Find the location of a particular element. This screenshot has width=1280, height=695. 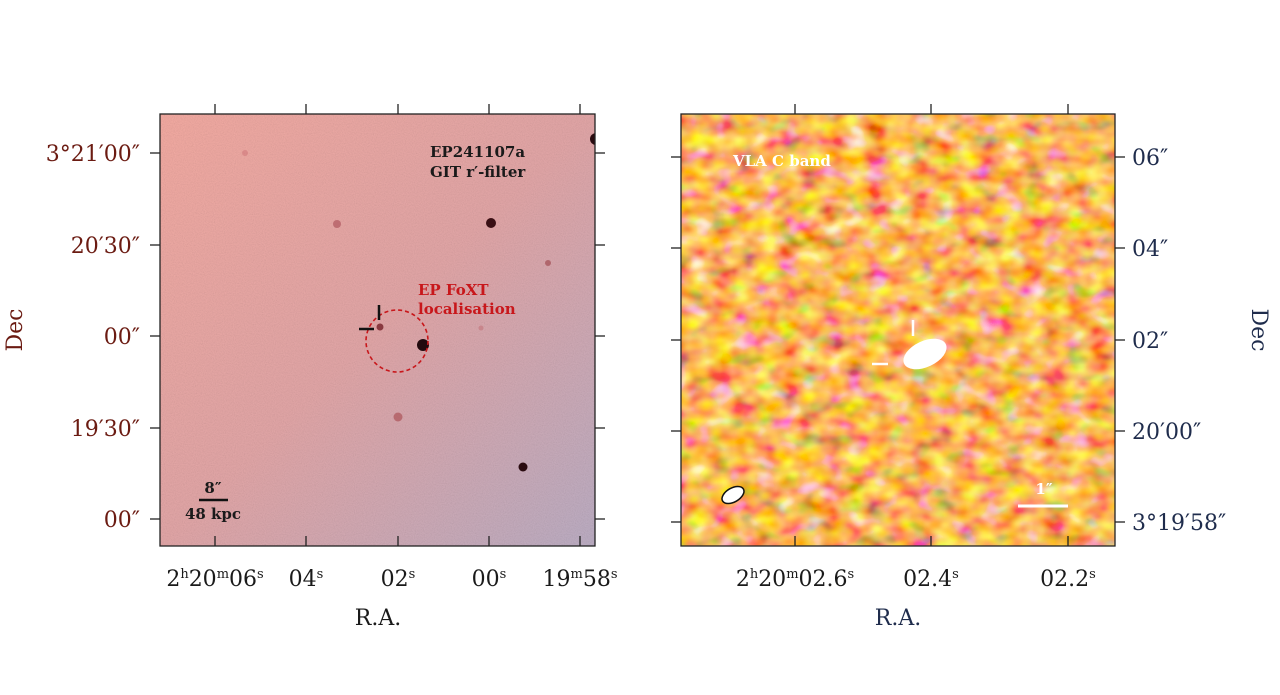

annotation-line1: EP FoXT is located at coordinates (453, 290).